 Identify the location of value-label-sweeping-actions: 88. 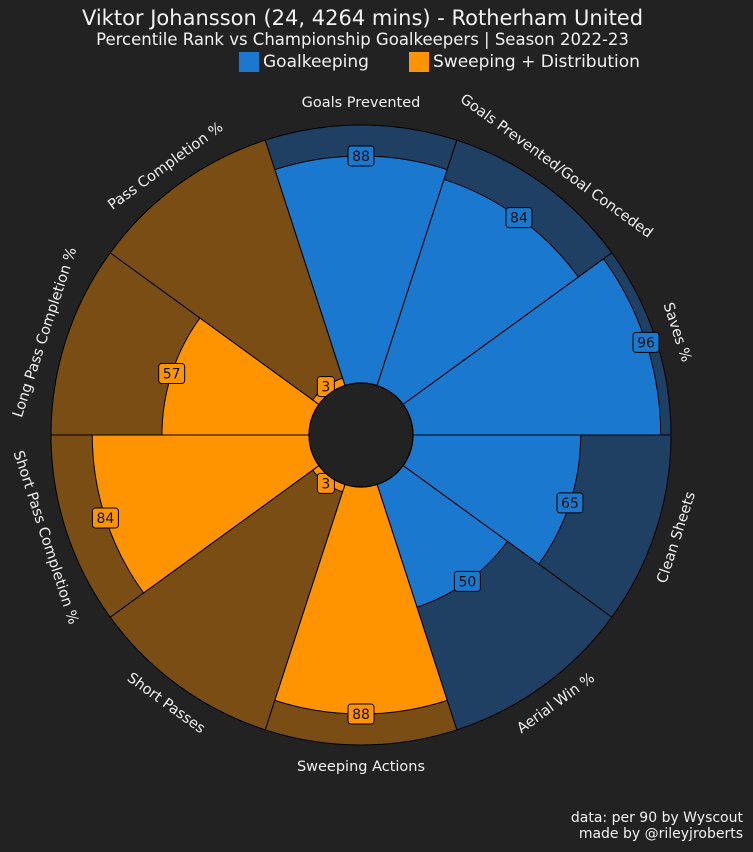
(361, 714).